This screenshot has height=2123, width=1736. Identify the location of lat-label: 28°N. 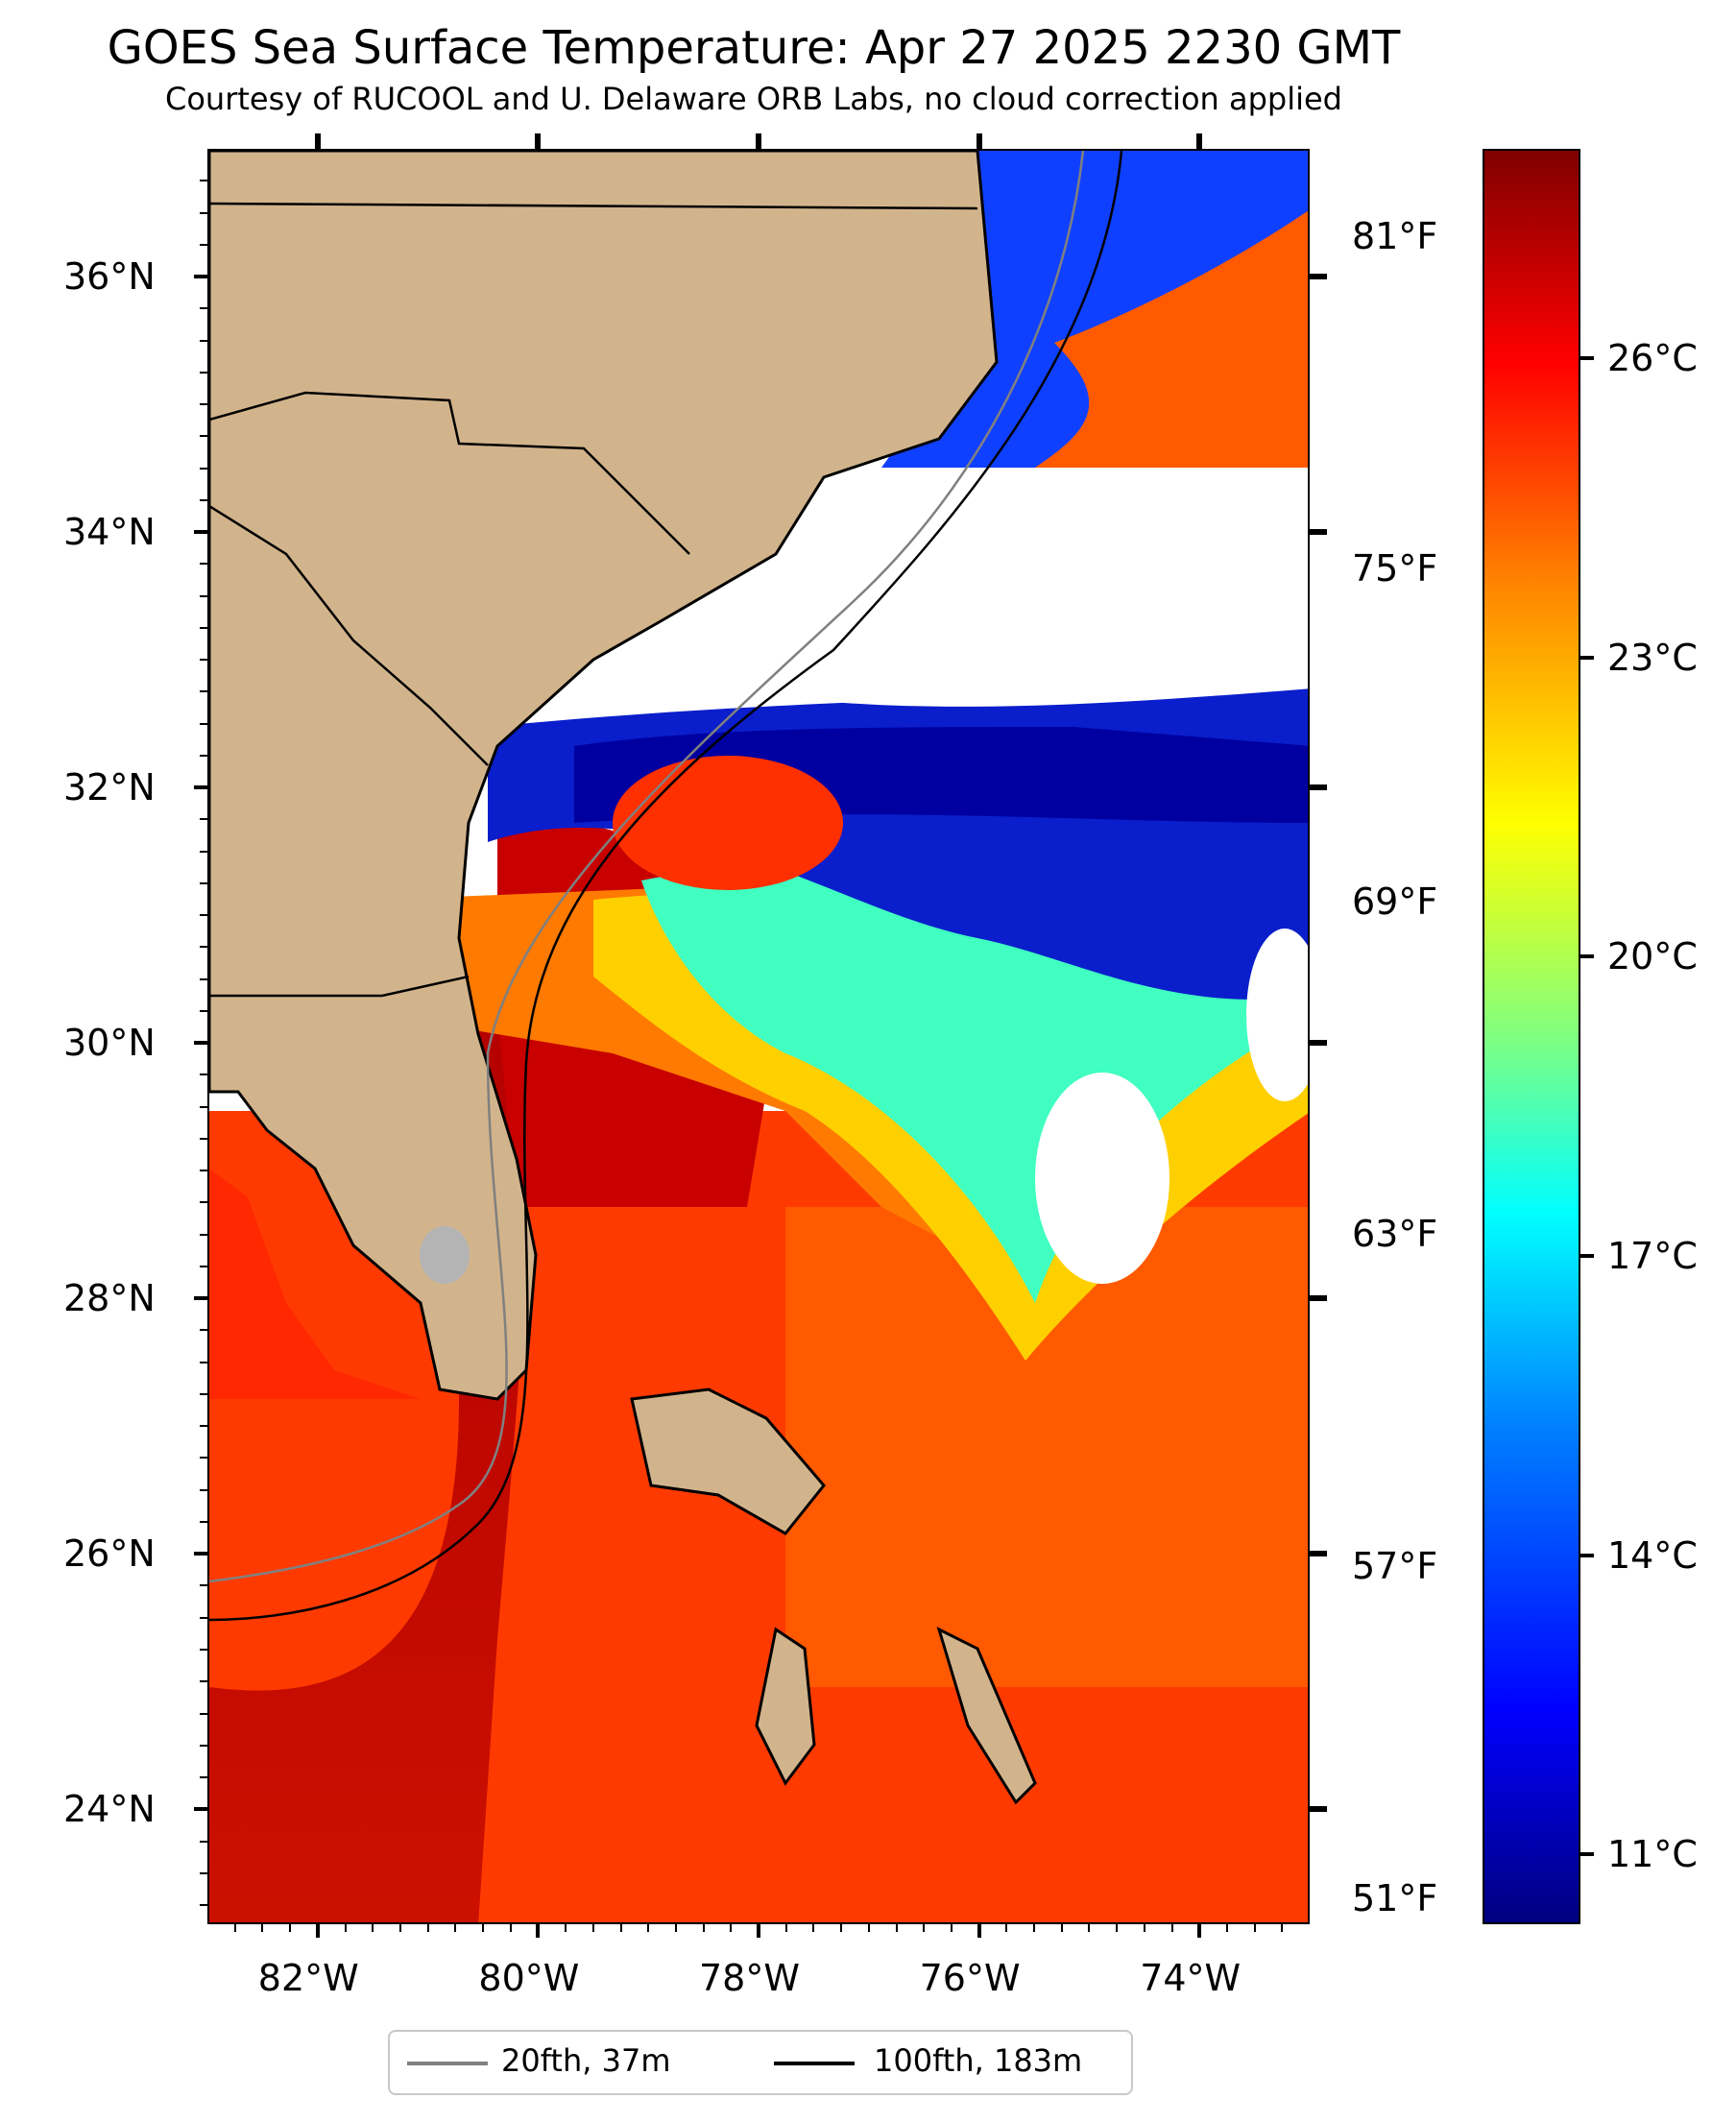
(109, 1298).